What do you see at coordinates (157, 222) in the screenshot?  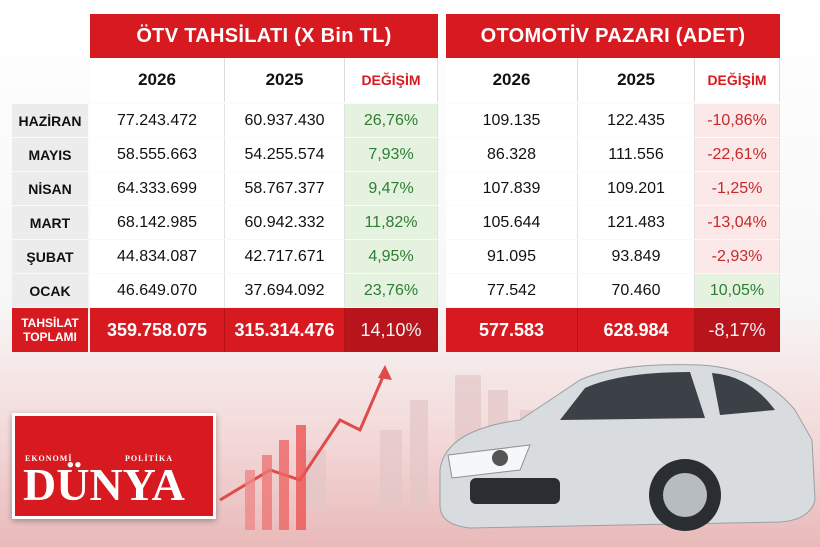 I see `value-cell: 68.142.985` at bounding box center [157, 222].